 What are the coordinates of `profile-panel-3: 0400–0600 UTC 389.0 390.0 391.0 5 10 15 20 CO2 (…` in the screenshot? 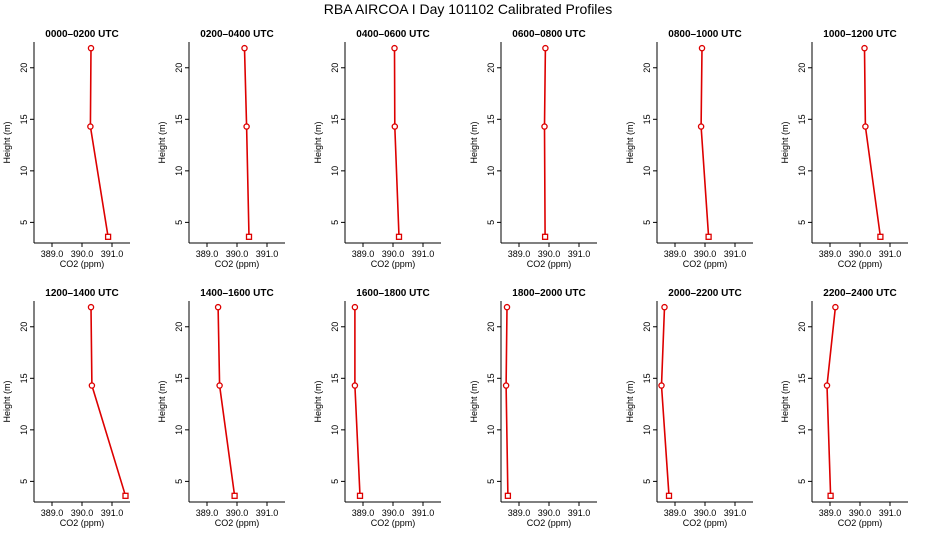 It's located at (377, 149).